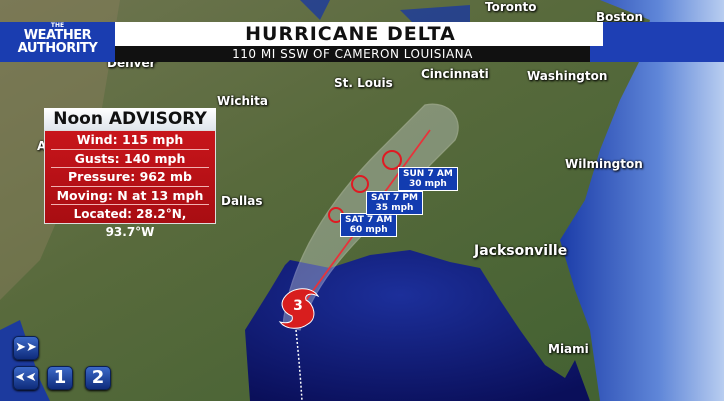  What do you see at coordinates (57, 42) in the screenshot?
I see `weather-authority-logo: THE WEATHER AUTHORITY` at bounding box center [57, 42].